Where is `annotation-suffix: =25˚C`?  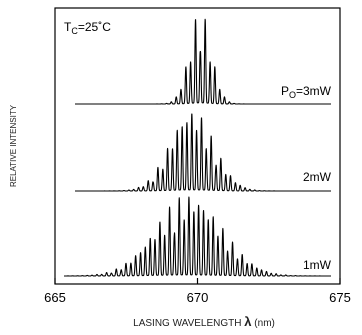
annotation-suffix: =25˚C is located at coordinates (94, 27).